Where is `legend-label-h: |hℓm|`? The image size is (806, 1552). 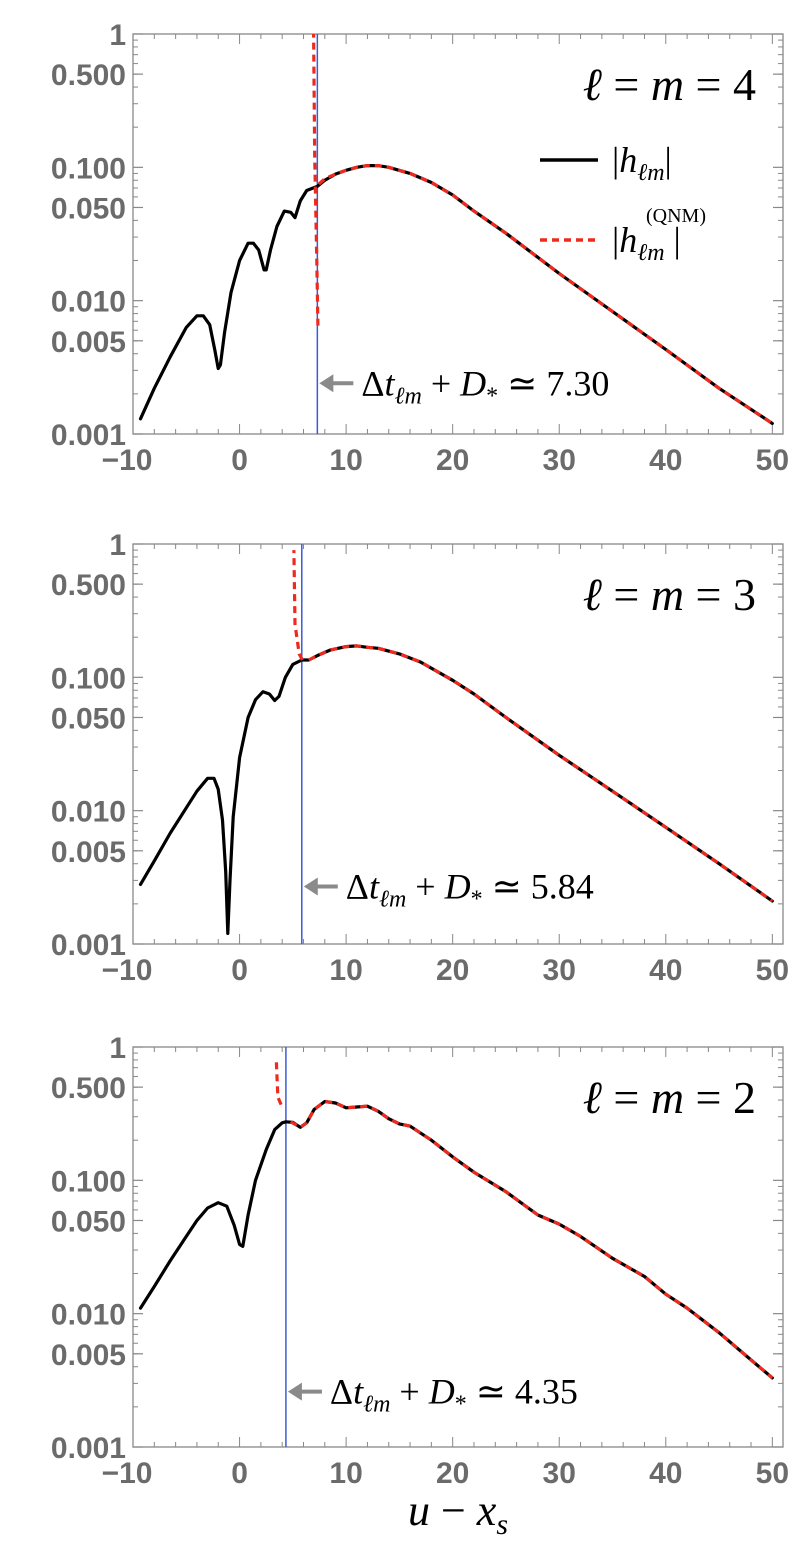 legend-label-h: |hℓm| is located at coordinates (642, 163).